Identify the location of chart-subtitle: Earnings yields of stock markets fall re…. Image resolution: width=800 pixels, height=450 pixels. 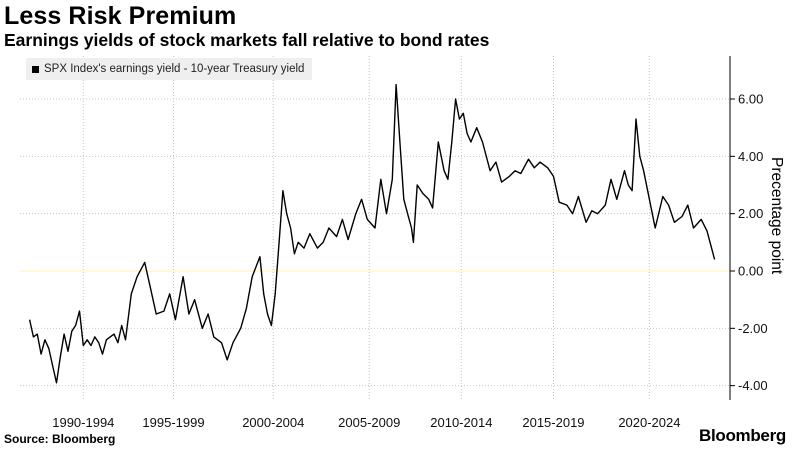
(247, 40).